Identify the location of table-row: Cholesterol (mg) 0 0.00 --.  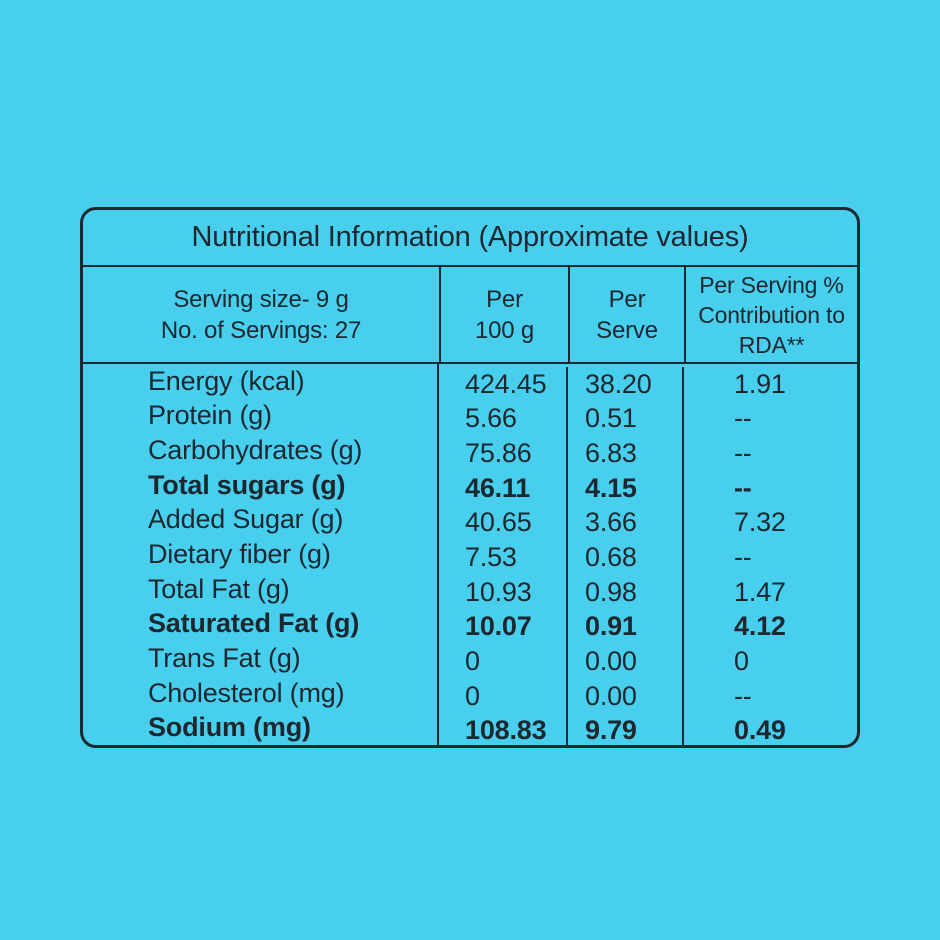
(470, 694).